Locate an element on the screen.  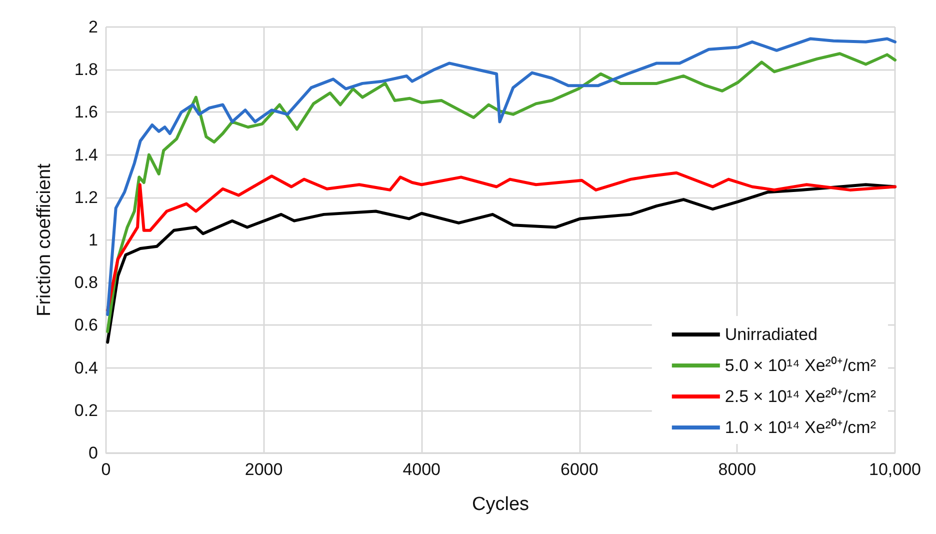
y-tick-label: 0.8 is located at coordinates (86, 282).